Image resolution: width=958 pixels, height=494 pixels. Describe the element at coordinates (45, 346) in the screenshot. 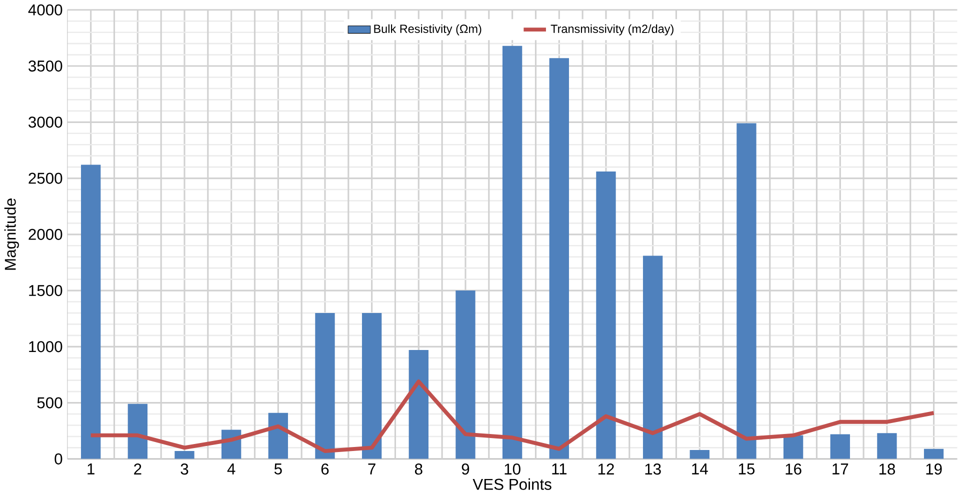

I see `y-tick-label: 1000` at that location.